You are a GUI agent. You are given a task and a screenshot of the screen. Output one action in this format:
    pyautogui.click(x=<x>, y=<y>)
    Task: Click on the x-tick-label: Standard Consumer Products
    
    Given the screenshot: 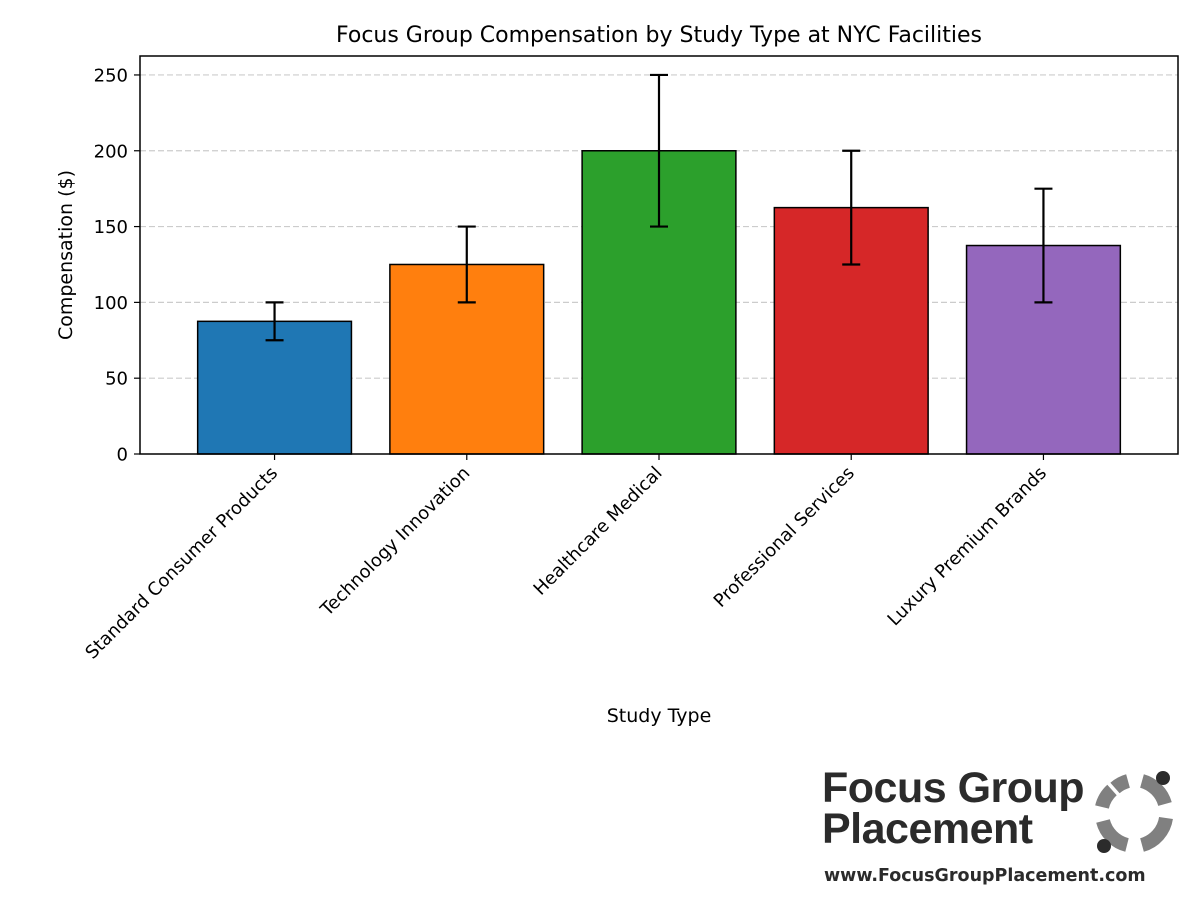 What is the action you would take?
    pyautogui.click(x=181, y=563)
    